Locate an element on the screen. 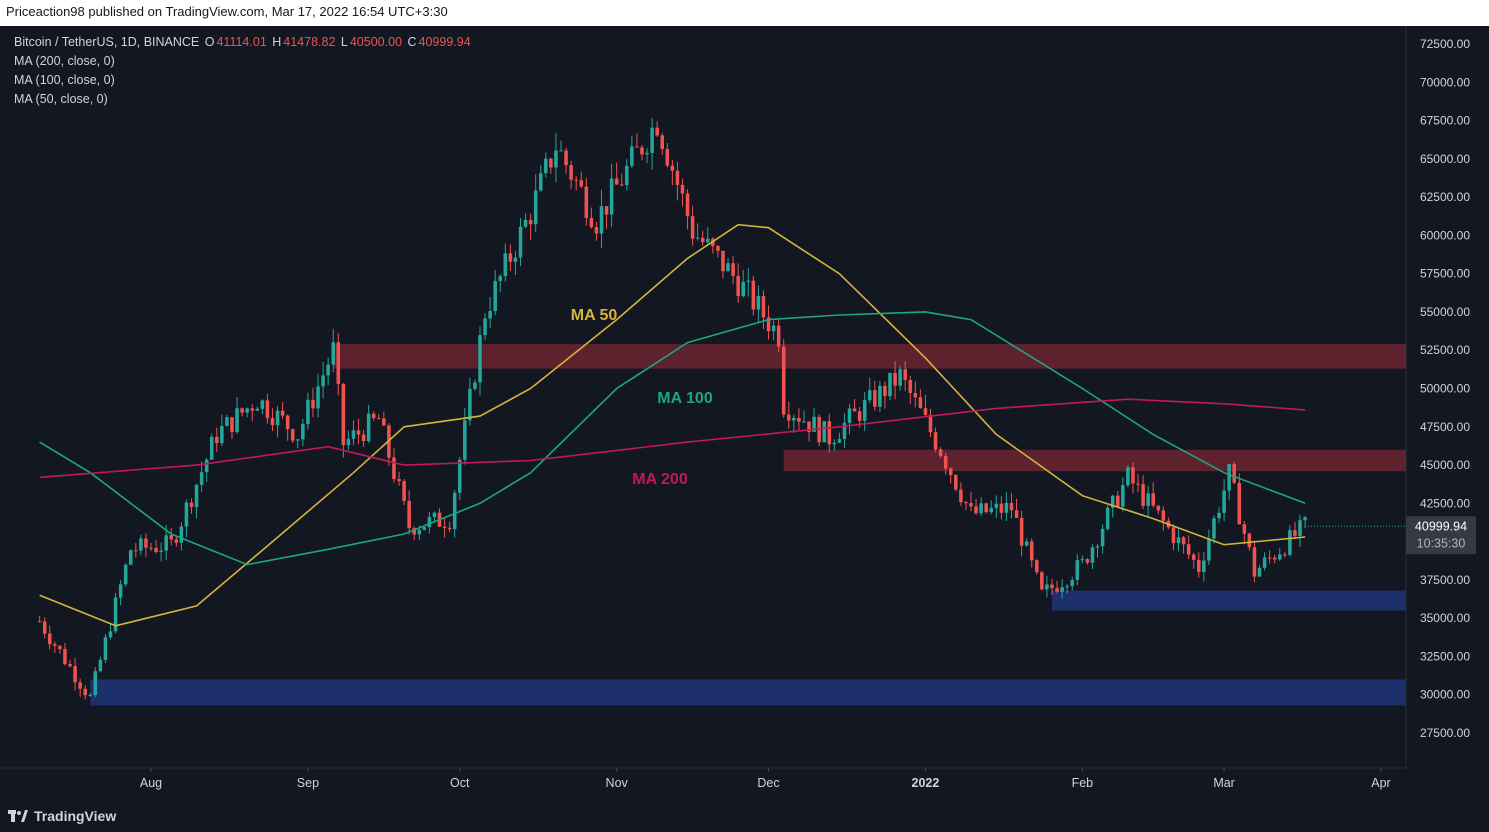 The image size is (1489, 832). price-axis is located at coordinates (1447, 397).